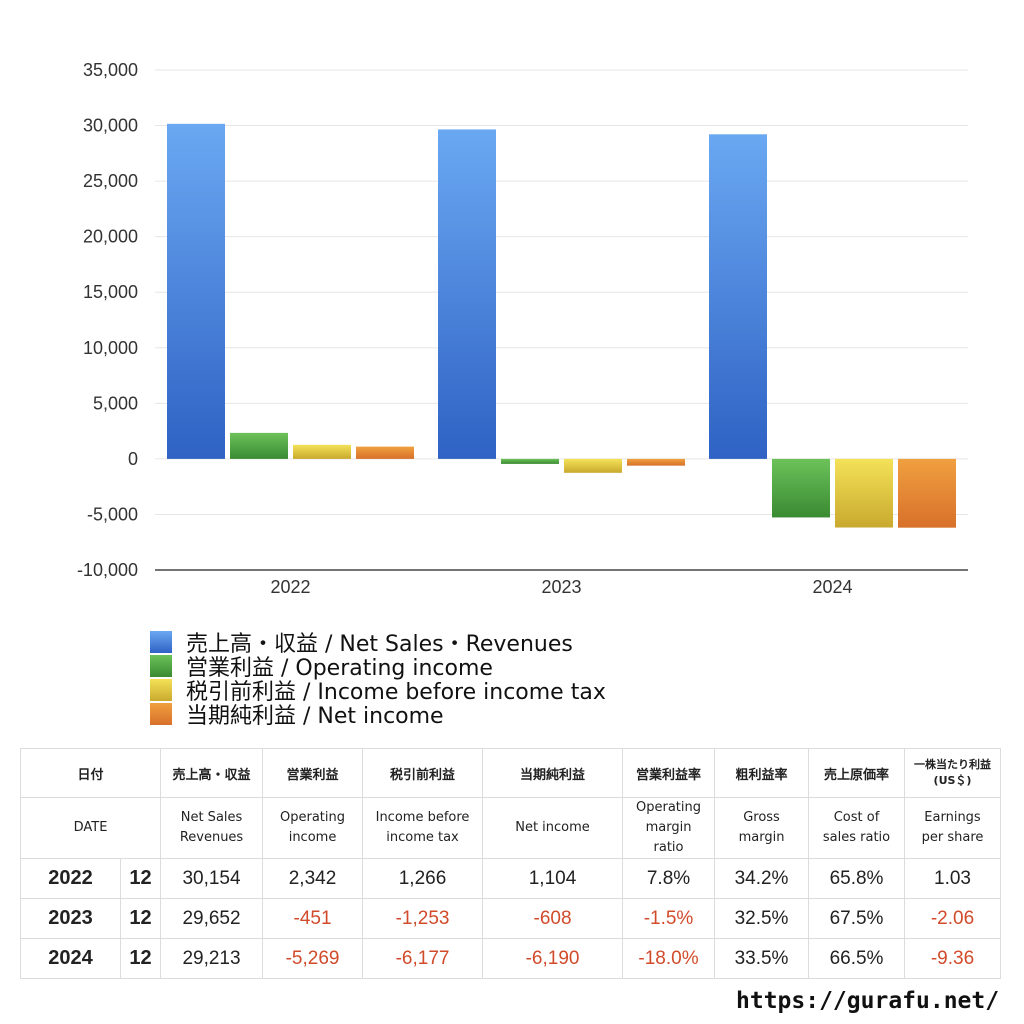 The width and height of the screenshot is (1024, 1024). What do you see at coordinates (832, 587) in the screenshot?
I see `x-tick-label: 2024` at bounding box center [832, 587].